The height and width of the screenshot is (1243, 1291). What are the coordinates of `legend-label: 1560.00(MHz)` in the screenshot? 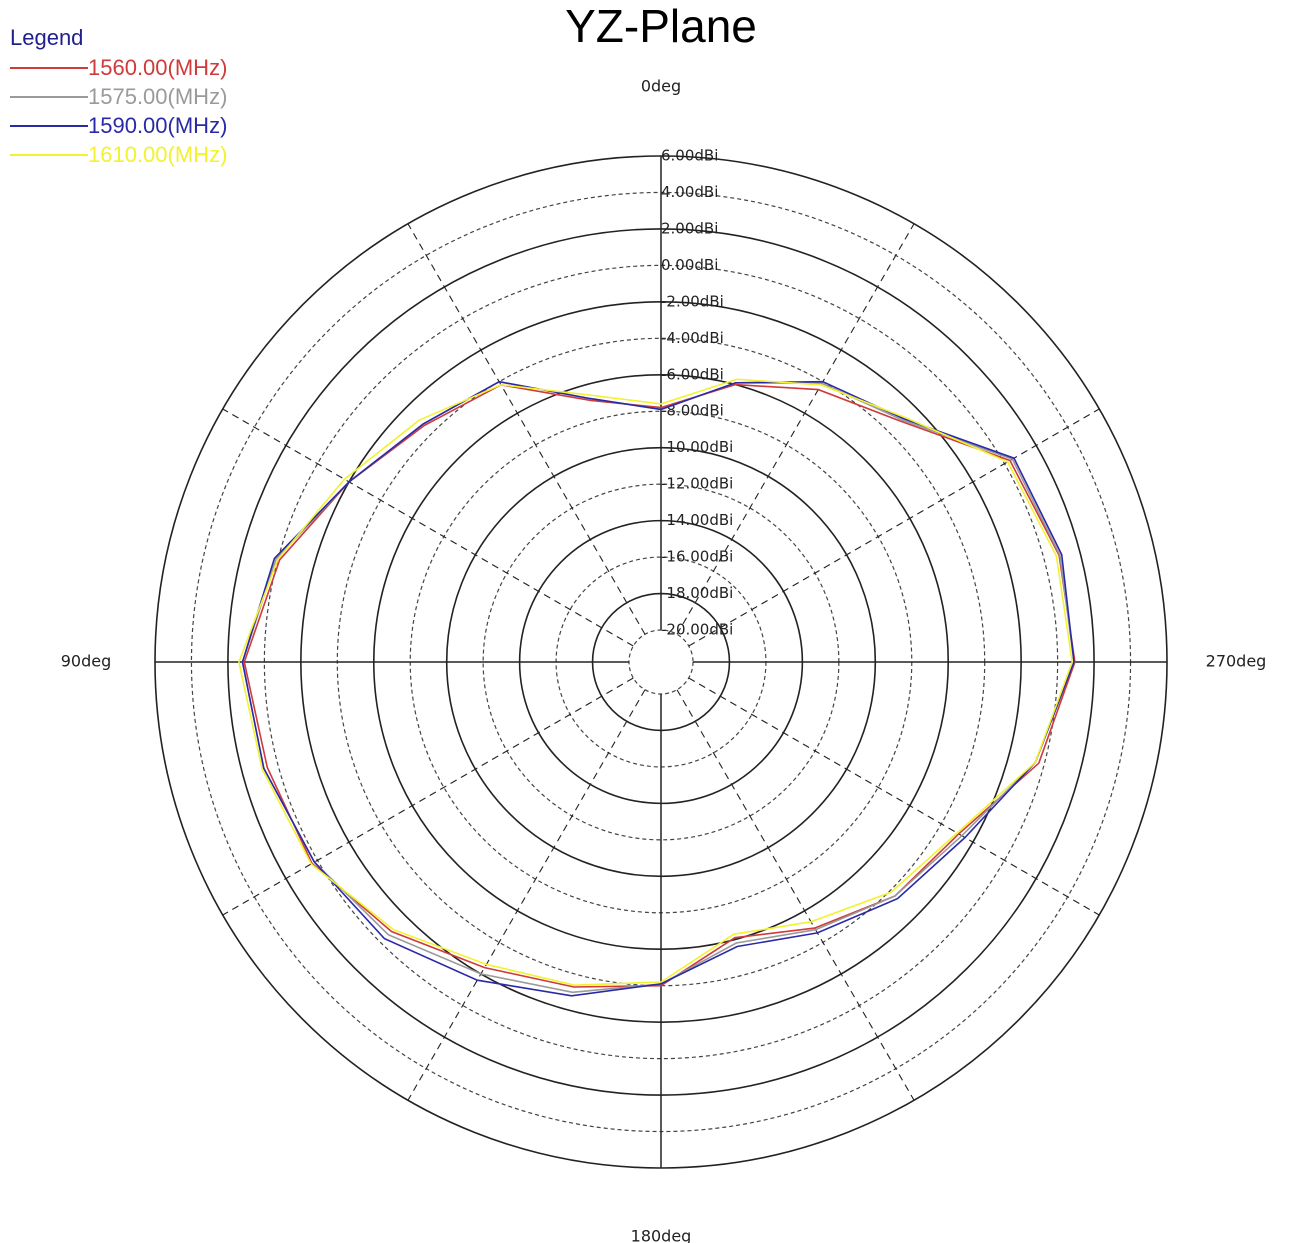 It's located at (157, 67).